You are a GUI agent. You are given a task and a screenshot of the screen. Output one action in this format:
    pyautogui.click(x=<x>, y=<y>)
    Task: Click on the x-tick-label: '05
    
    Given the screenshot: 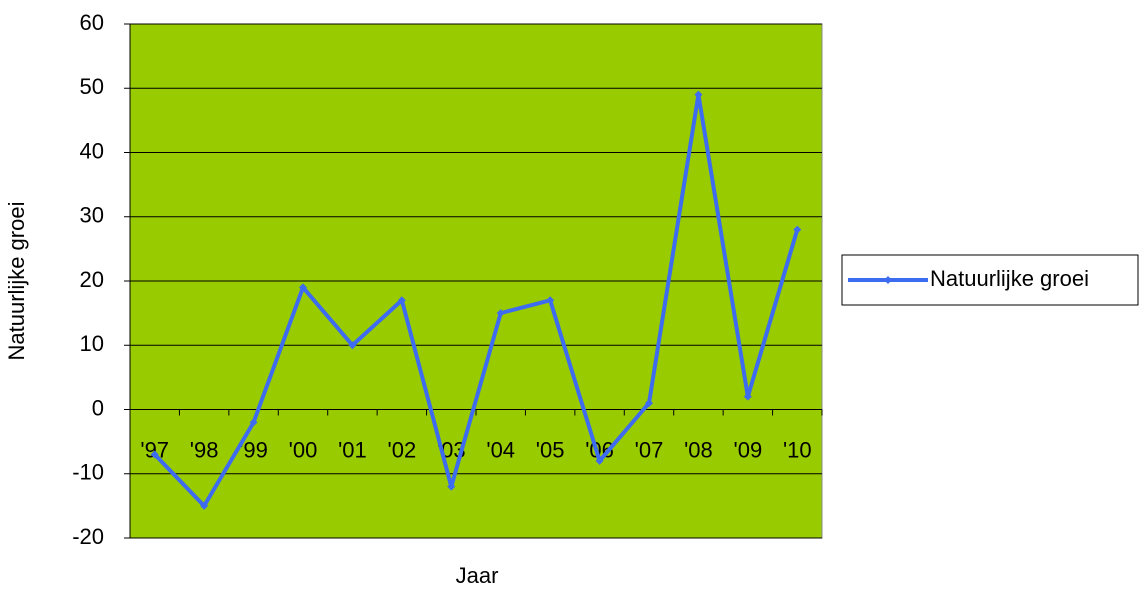 What is the action you would take?
    pyautogui.click(x=550, y=449)
    